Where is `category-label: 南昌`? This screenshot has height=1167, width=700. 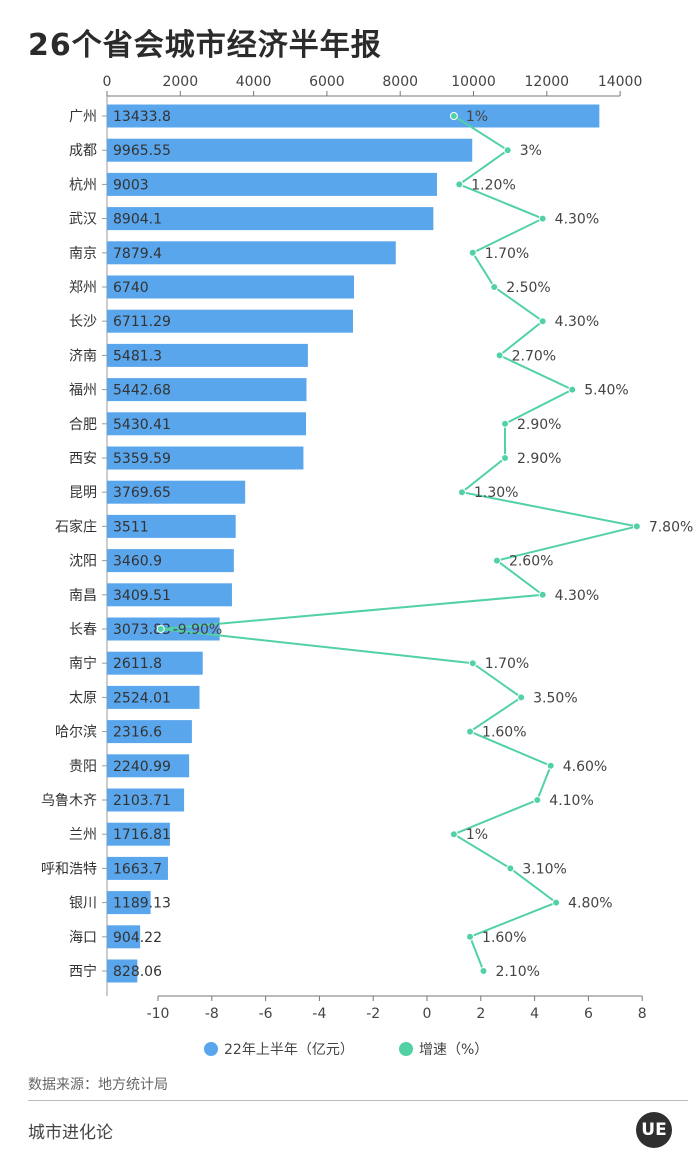
category-label: 南昌 is located at coordinates (83, 596).